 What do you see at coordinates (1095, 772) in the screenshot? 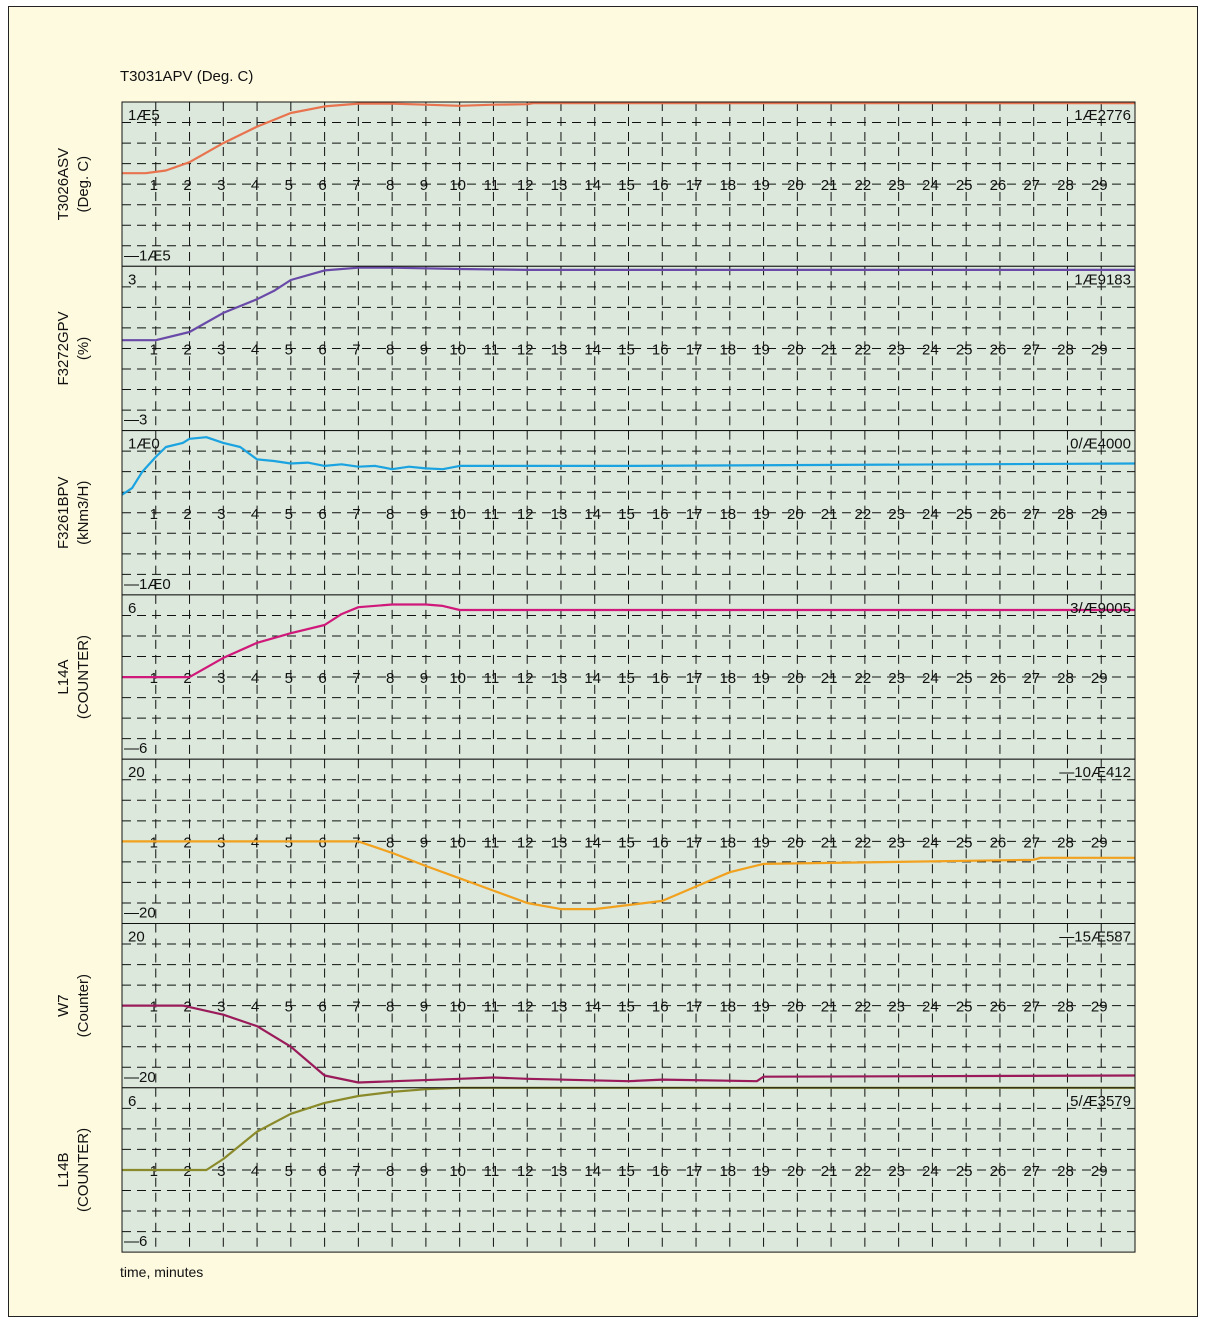
I see `current-value-label: —10Æ412` at bounding box center [1095, 772].